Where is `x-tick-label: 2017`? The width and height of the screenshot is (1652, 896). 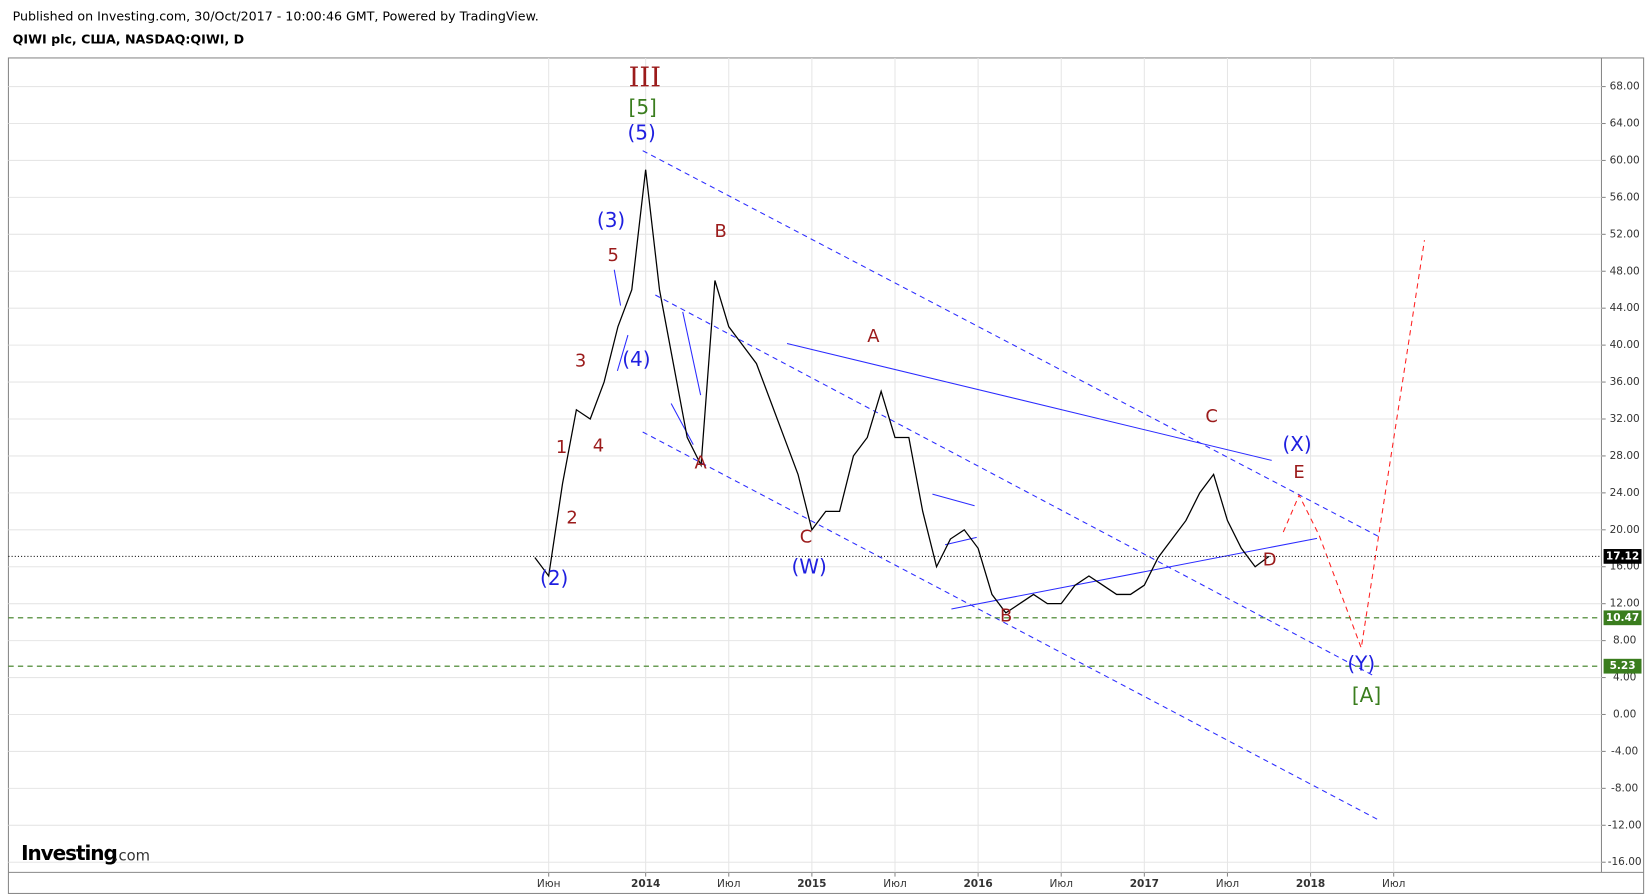 x-tick-label: 2017 is located at coordinates (1144, 884).